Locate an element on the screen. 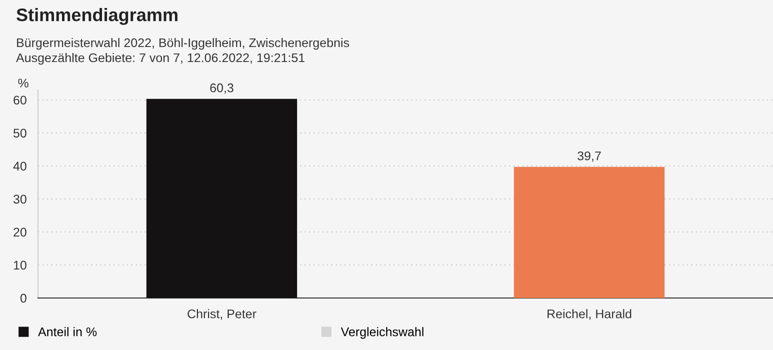  y-axis-title: % is located at coordinates (23, 83).